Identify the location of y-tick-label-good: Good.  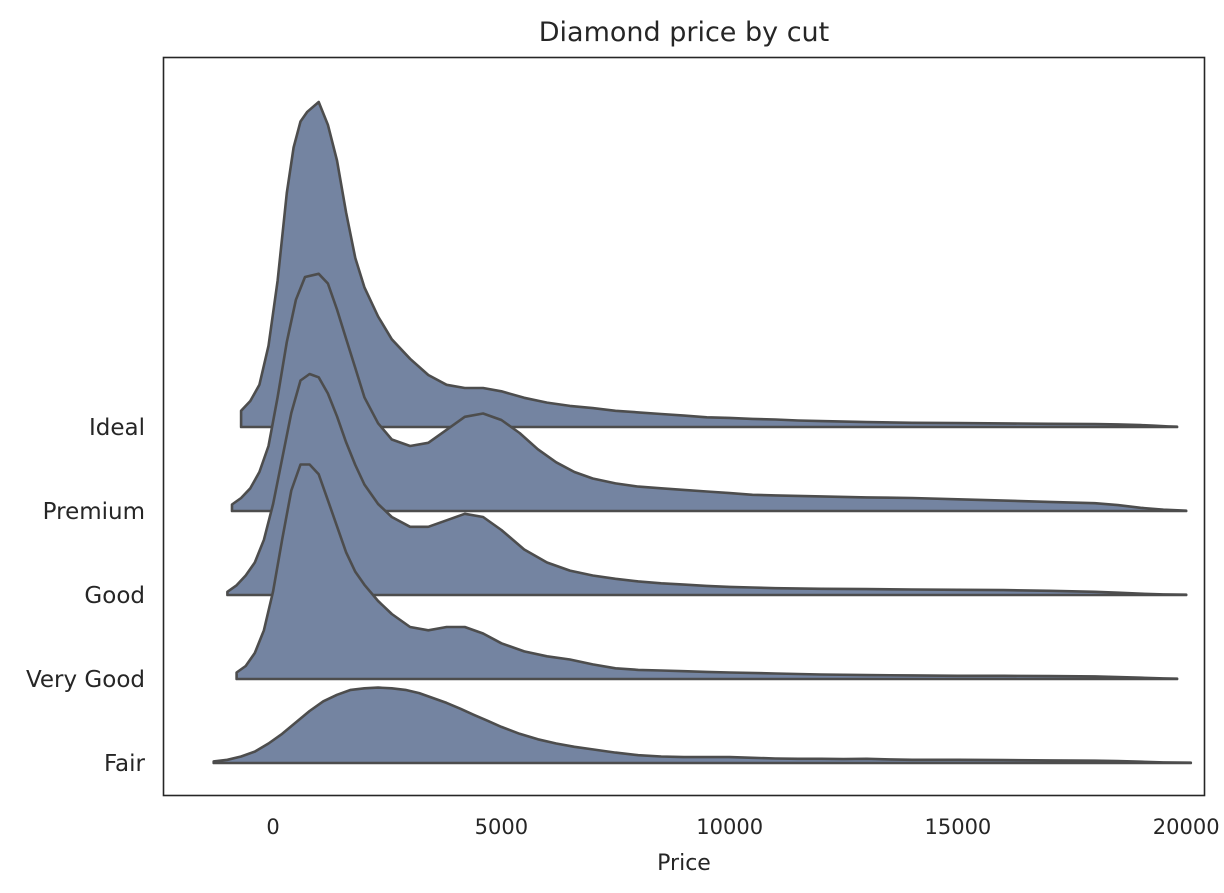
(114, 596).